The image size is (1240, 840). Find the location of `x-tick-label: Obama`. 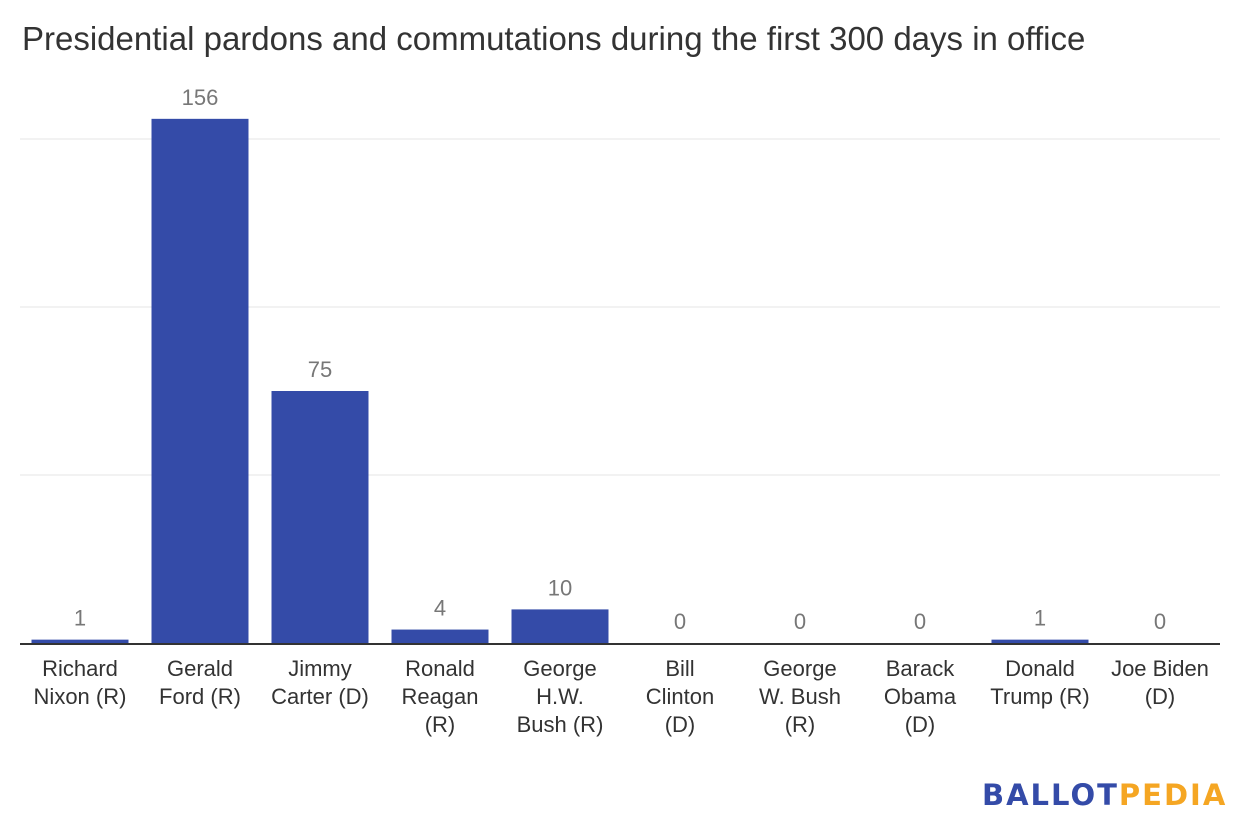

x-tick-label: Obama is located at coordinates (920, 696).